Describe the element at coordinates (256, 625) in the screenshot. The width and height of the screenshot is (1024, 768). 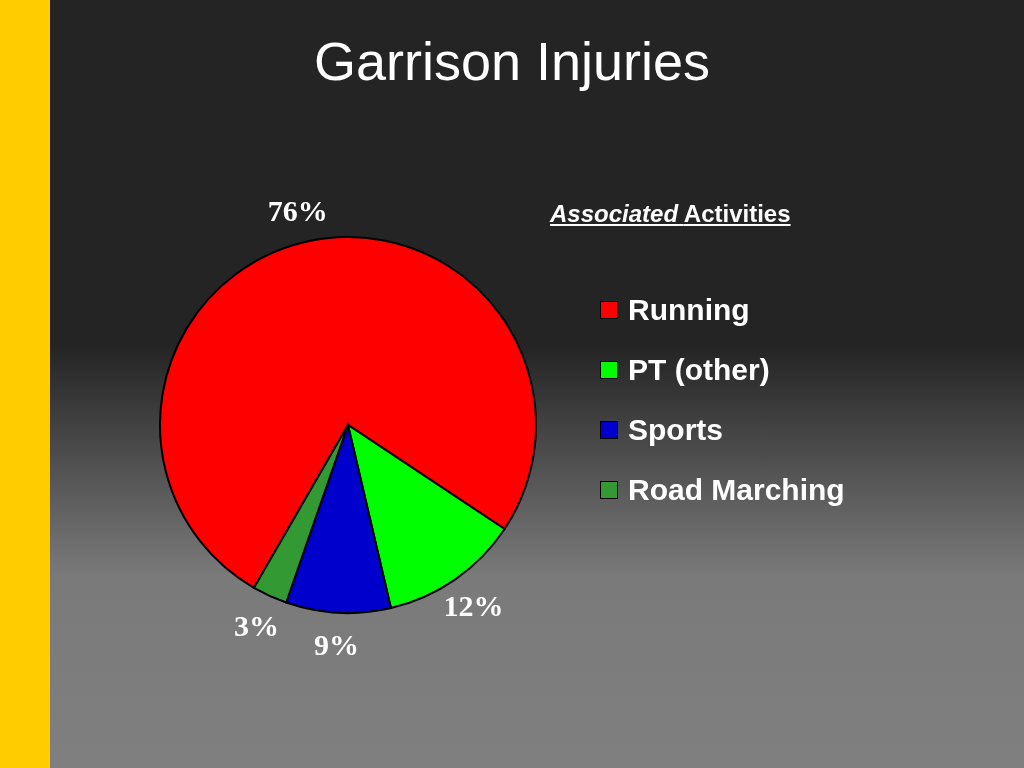
I see `data-label: 3%` at that location.